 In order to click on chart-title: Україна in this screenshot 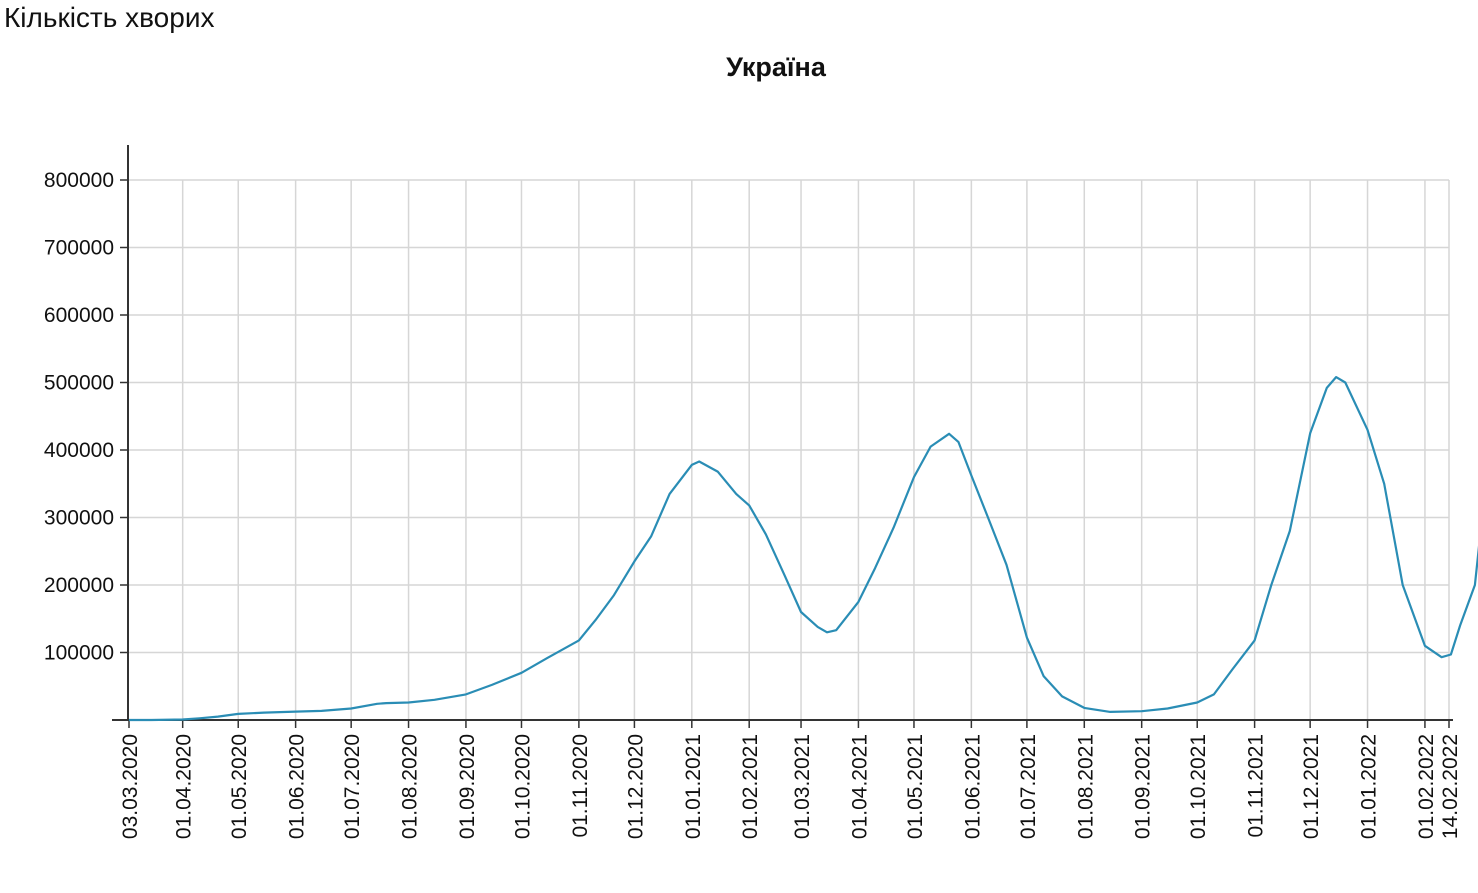, I will do `click(776, 67)`.